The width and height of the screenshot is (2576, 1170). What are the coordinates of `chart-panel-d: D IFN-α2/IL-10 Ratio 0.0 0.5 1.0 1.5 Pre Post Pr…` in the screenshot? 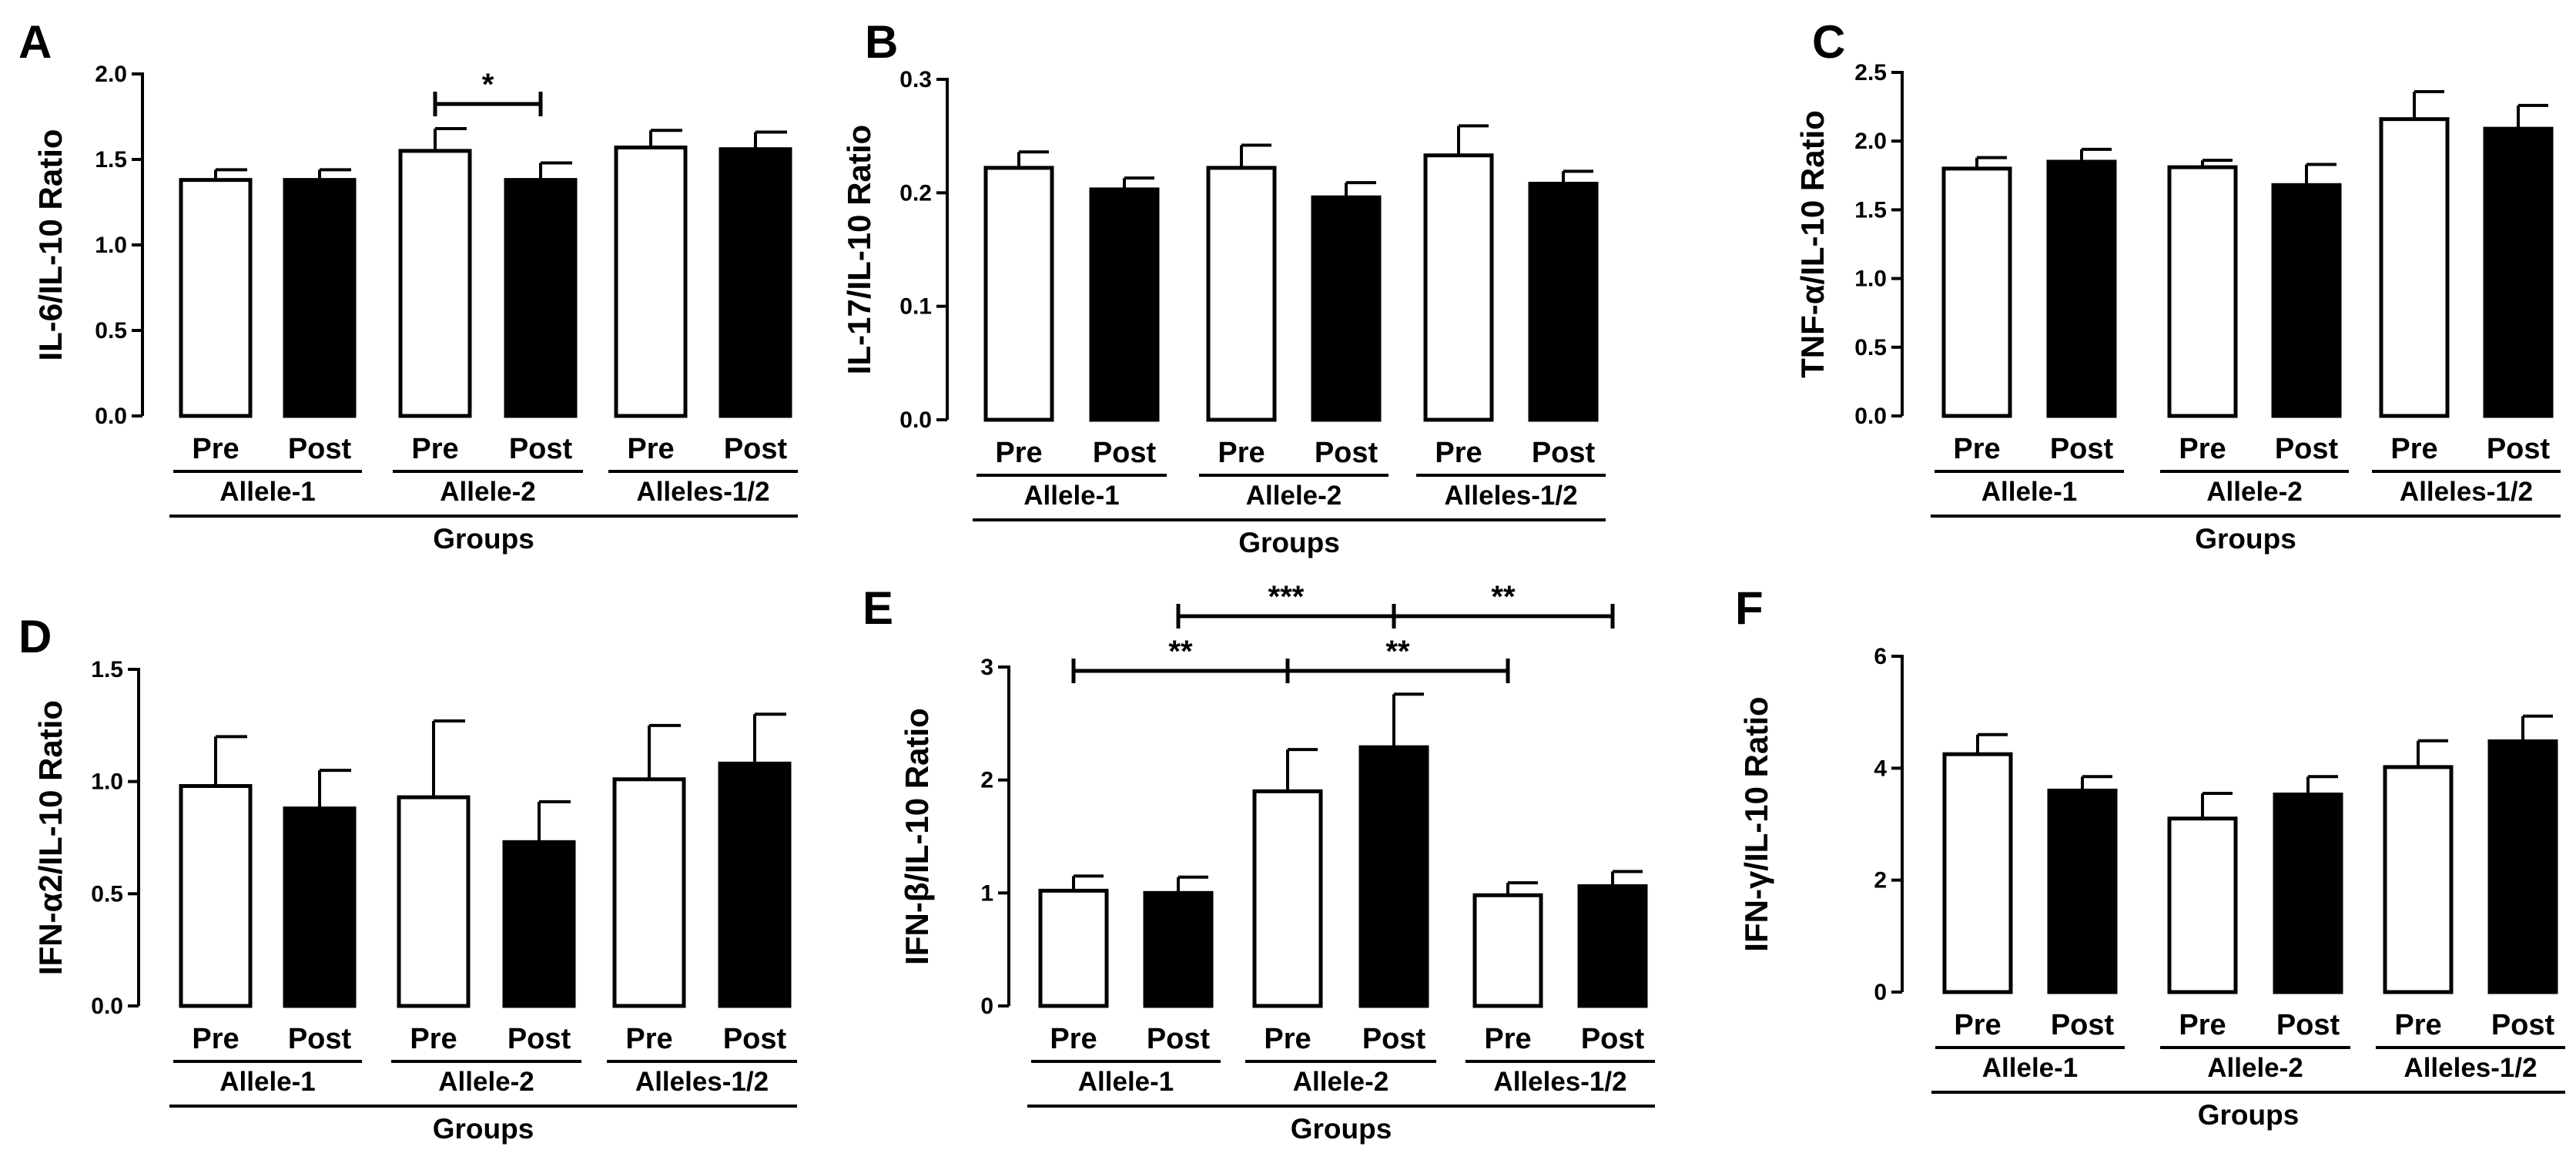 It's located at (407, 878).